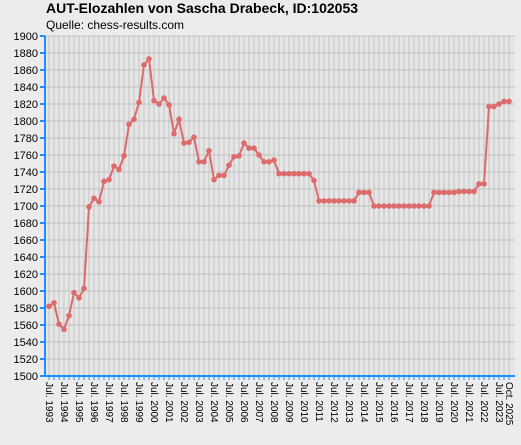  I want to click on x-tick-label: Jul. 2007, so click(258, 402).